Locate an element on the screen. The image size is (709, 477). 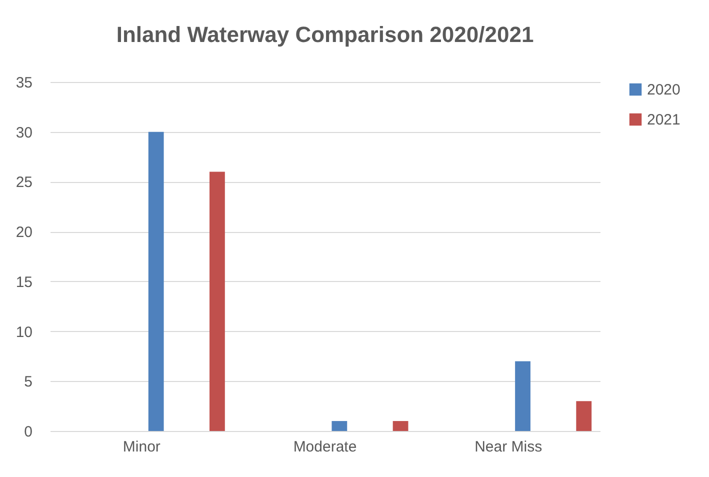
x-tick-label: Near Miss is located at coordinates (508, 447).